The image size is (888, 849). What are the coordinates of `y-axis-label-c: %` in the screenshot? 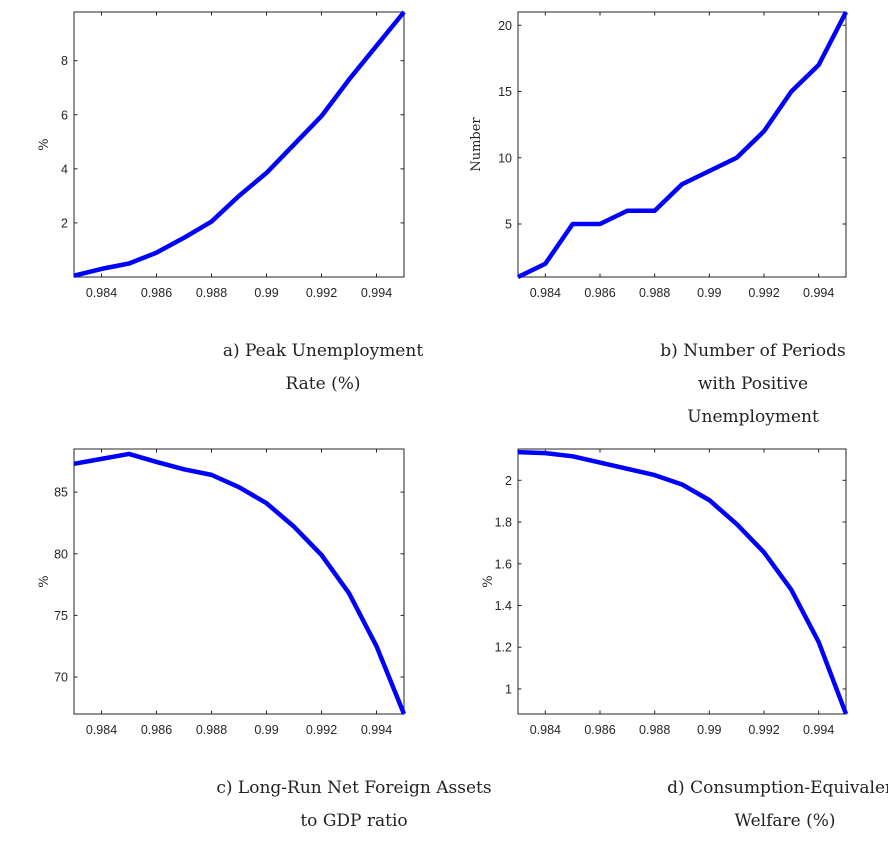 It's located at (44, 581).